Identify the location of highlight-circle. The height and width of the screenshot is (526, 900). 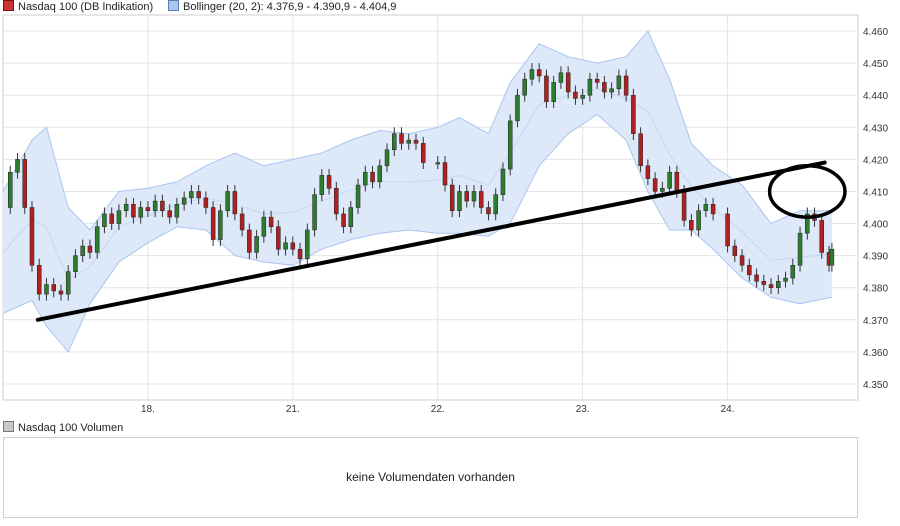
(807, 191).